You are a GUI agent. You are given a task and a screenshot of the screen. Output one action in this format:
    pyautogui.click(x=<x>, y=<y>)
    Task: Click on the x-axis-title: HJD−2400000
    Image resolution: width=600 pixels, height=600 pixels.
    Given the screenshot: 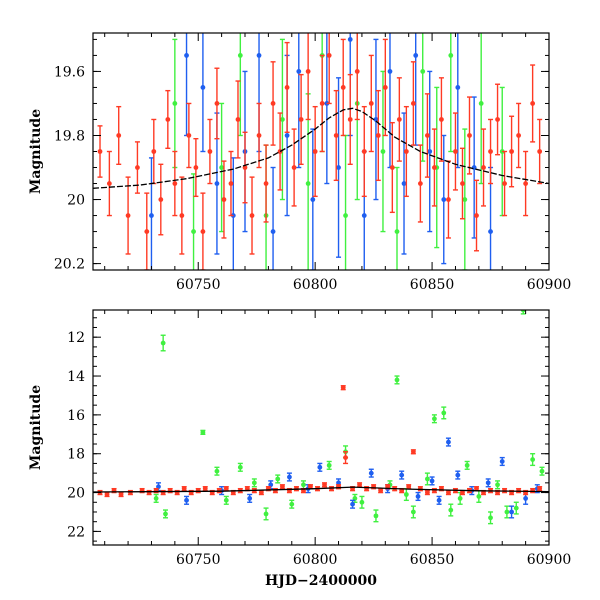 What is the action you would take?
    pyautogui.click(x=321, y=581)
    